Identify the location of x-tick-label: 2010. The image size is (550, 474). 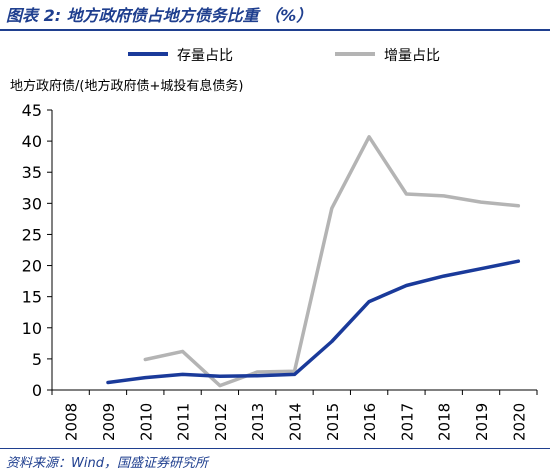
(146, 422).